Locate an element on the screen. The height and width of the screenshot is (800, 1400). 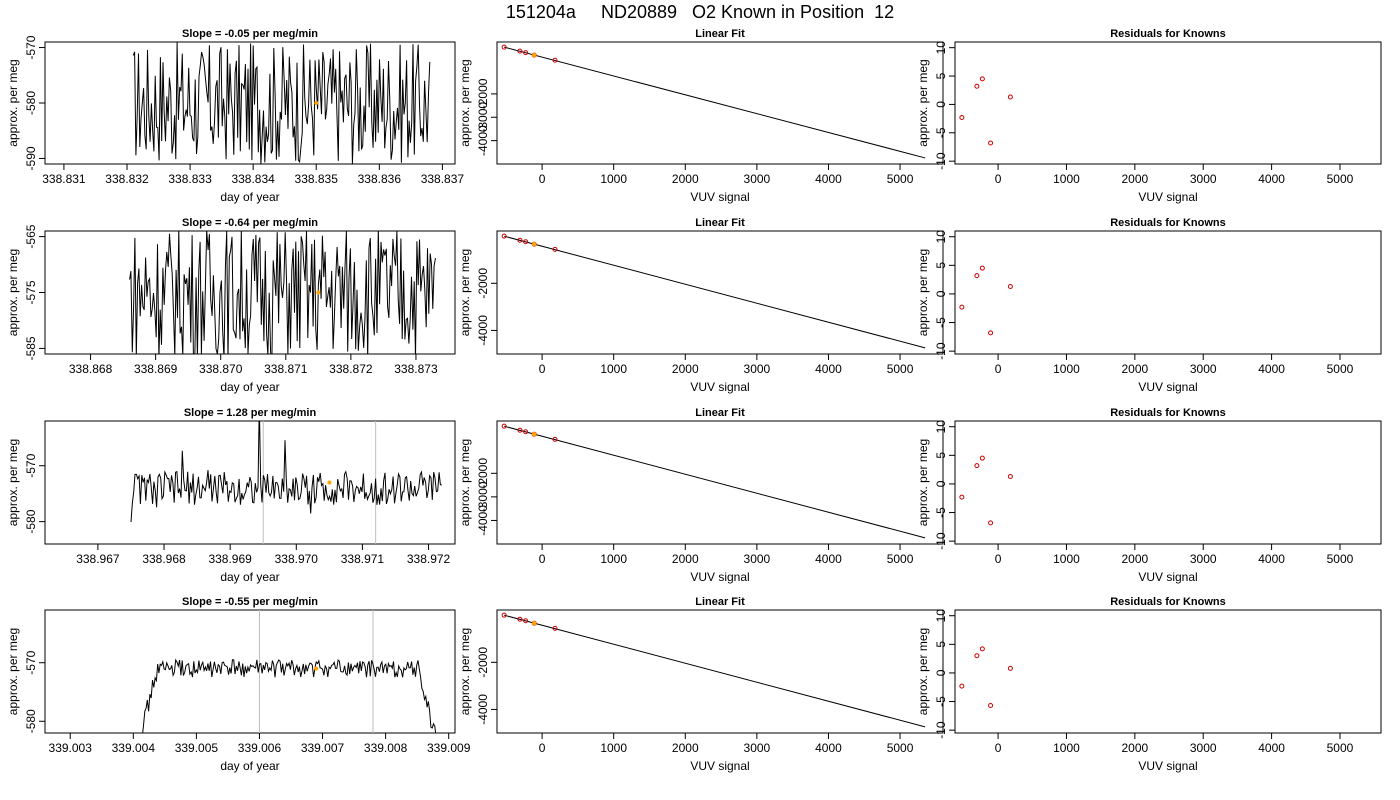
panel-r2c1-xtick-label: 338.869 is located at coordinates (156, 369).